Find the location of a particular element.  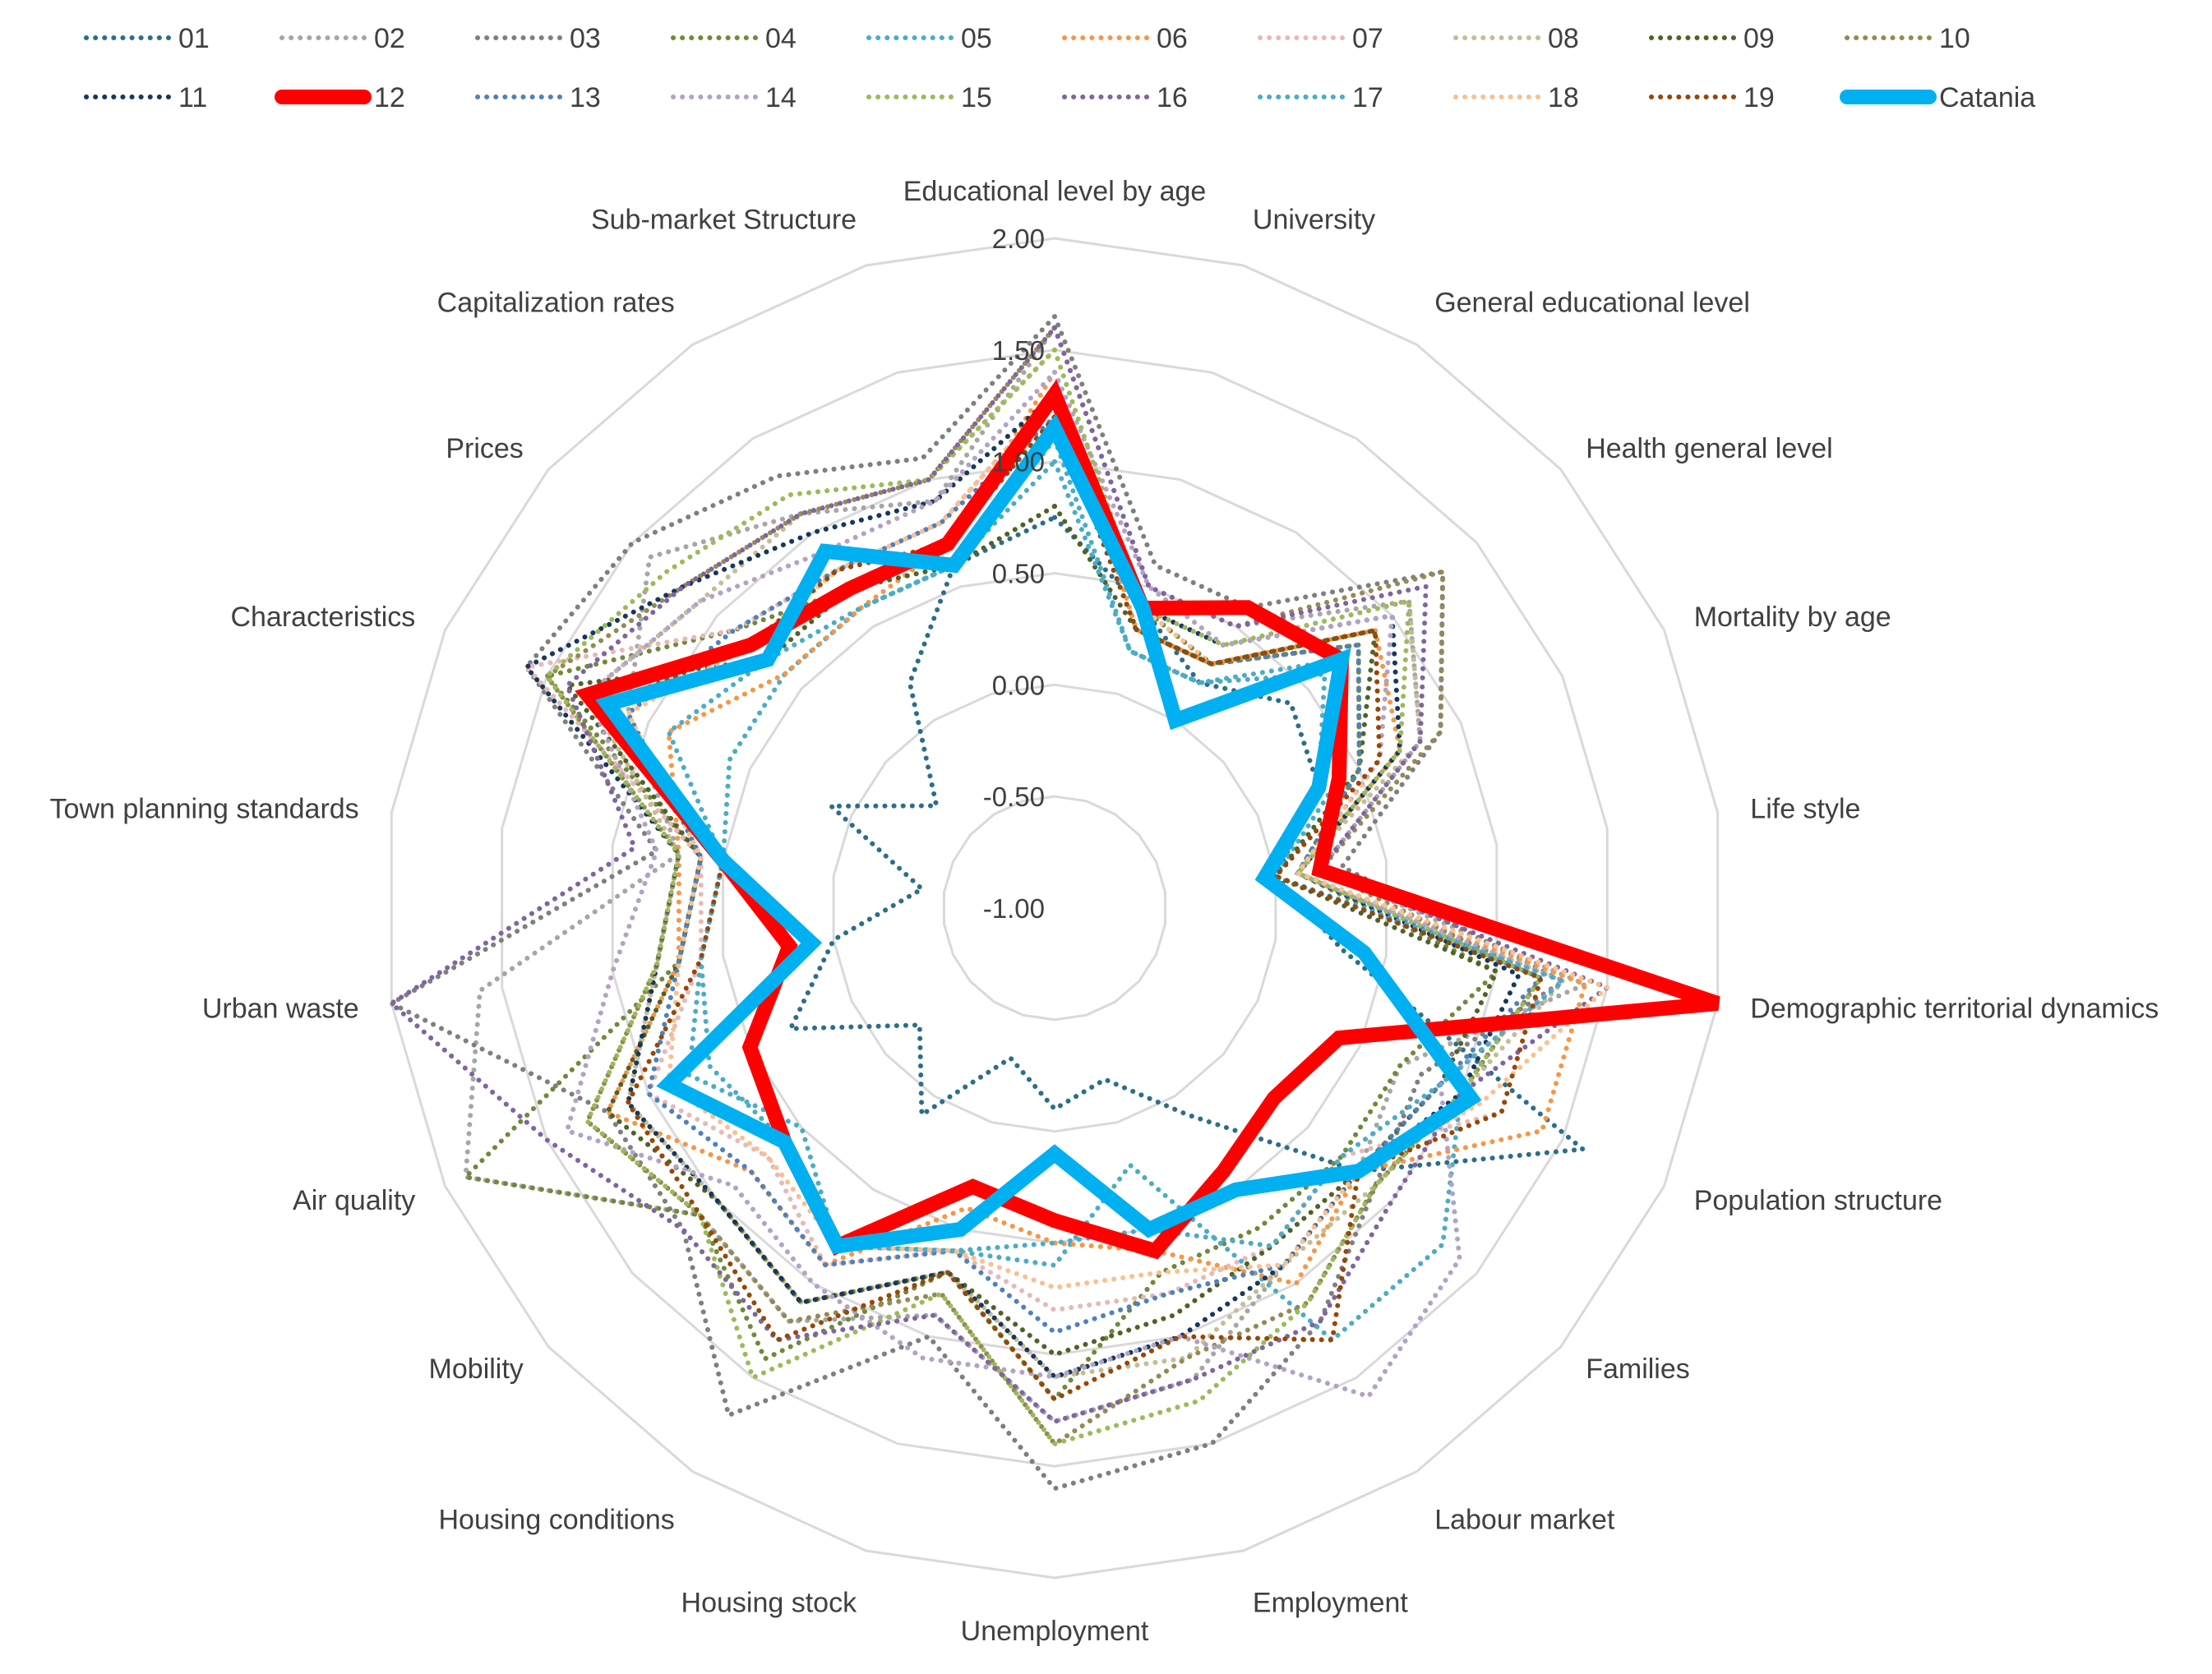

legend-label: 18 is located at coordinates (1563, 97).